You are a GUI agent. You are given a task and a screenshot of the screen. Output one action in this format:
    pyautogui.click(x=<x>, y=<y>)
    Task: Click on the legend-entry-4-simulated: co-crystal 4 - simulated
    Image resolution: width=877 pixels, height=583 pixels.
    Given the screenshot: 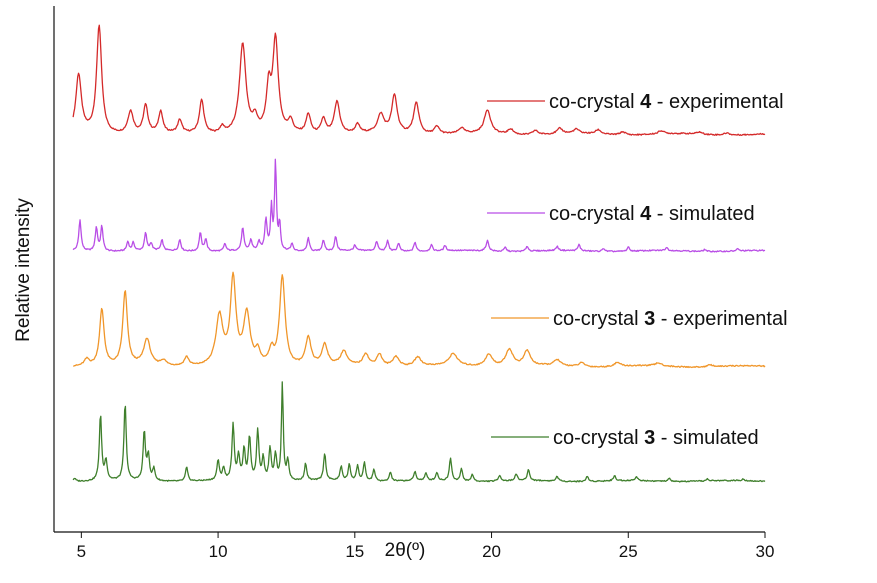 What is the action you would take?
    pyautogui.click(x=621, y=214)
    